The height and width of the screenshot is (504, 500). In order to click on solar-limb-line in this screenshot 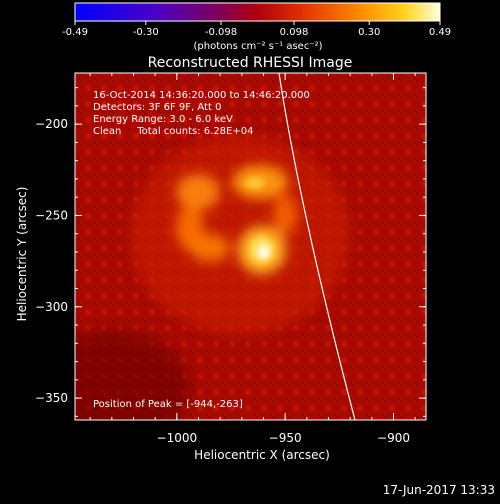, I will do `click(317, 246)`.